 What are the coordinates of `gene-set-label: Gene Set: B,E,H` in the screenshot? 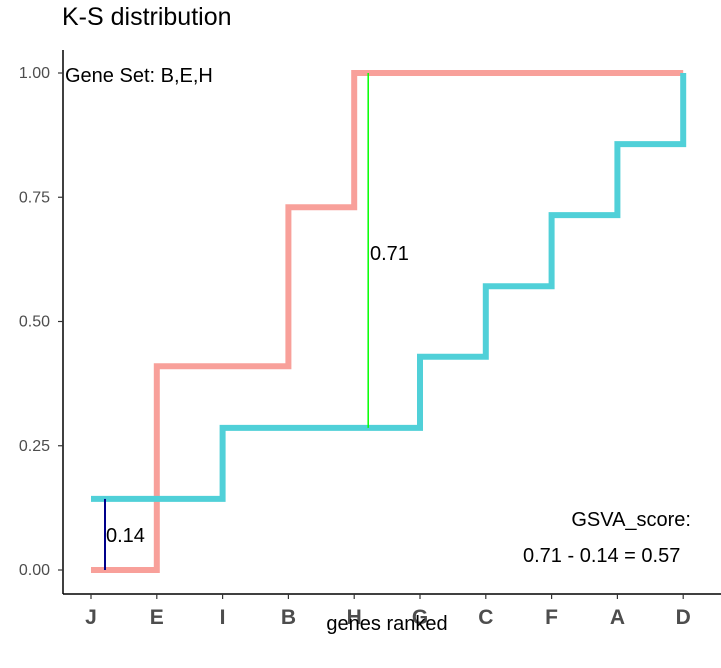 It's located at (139, 76).